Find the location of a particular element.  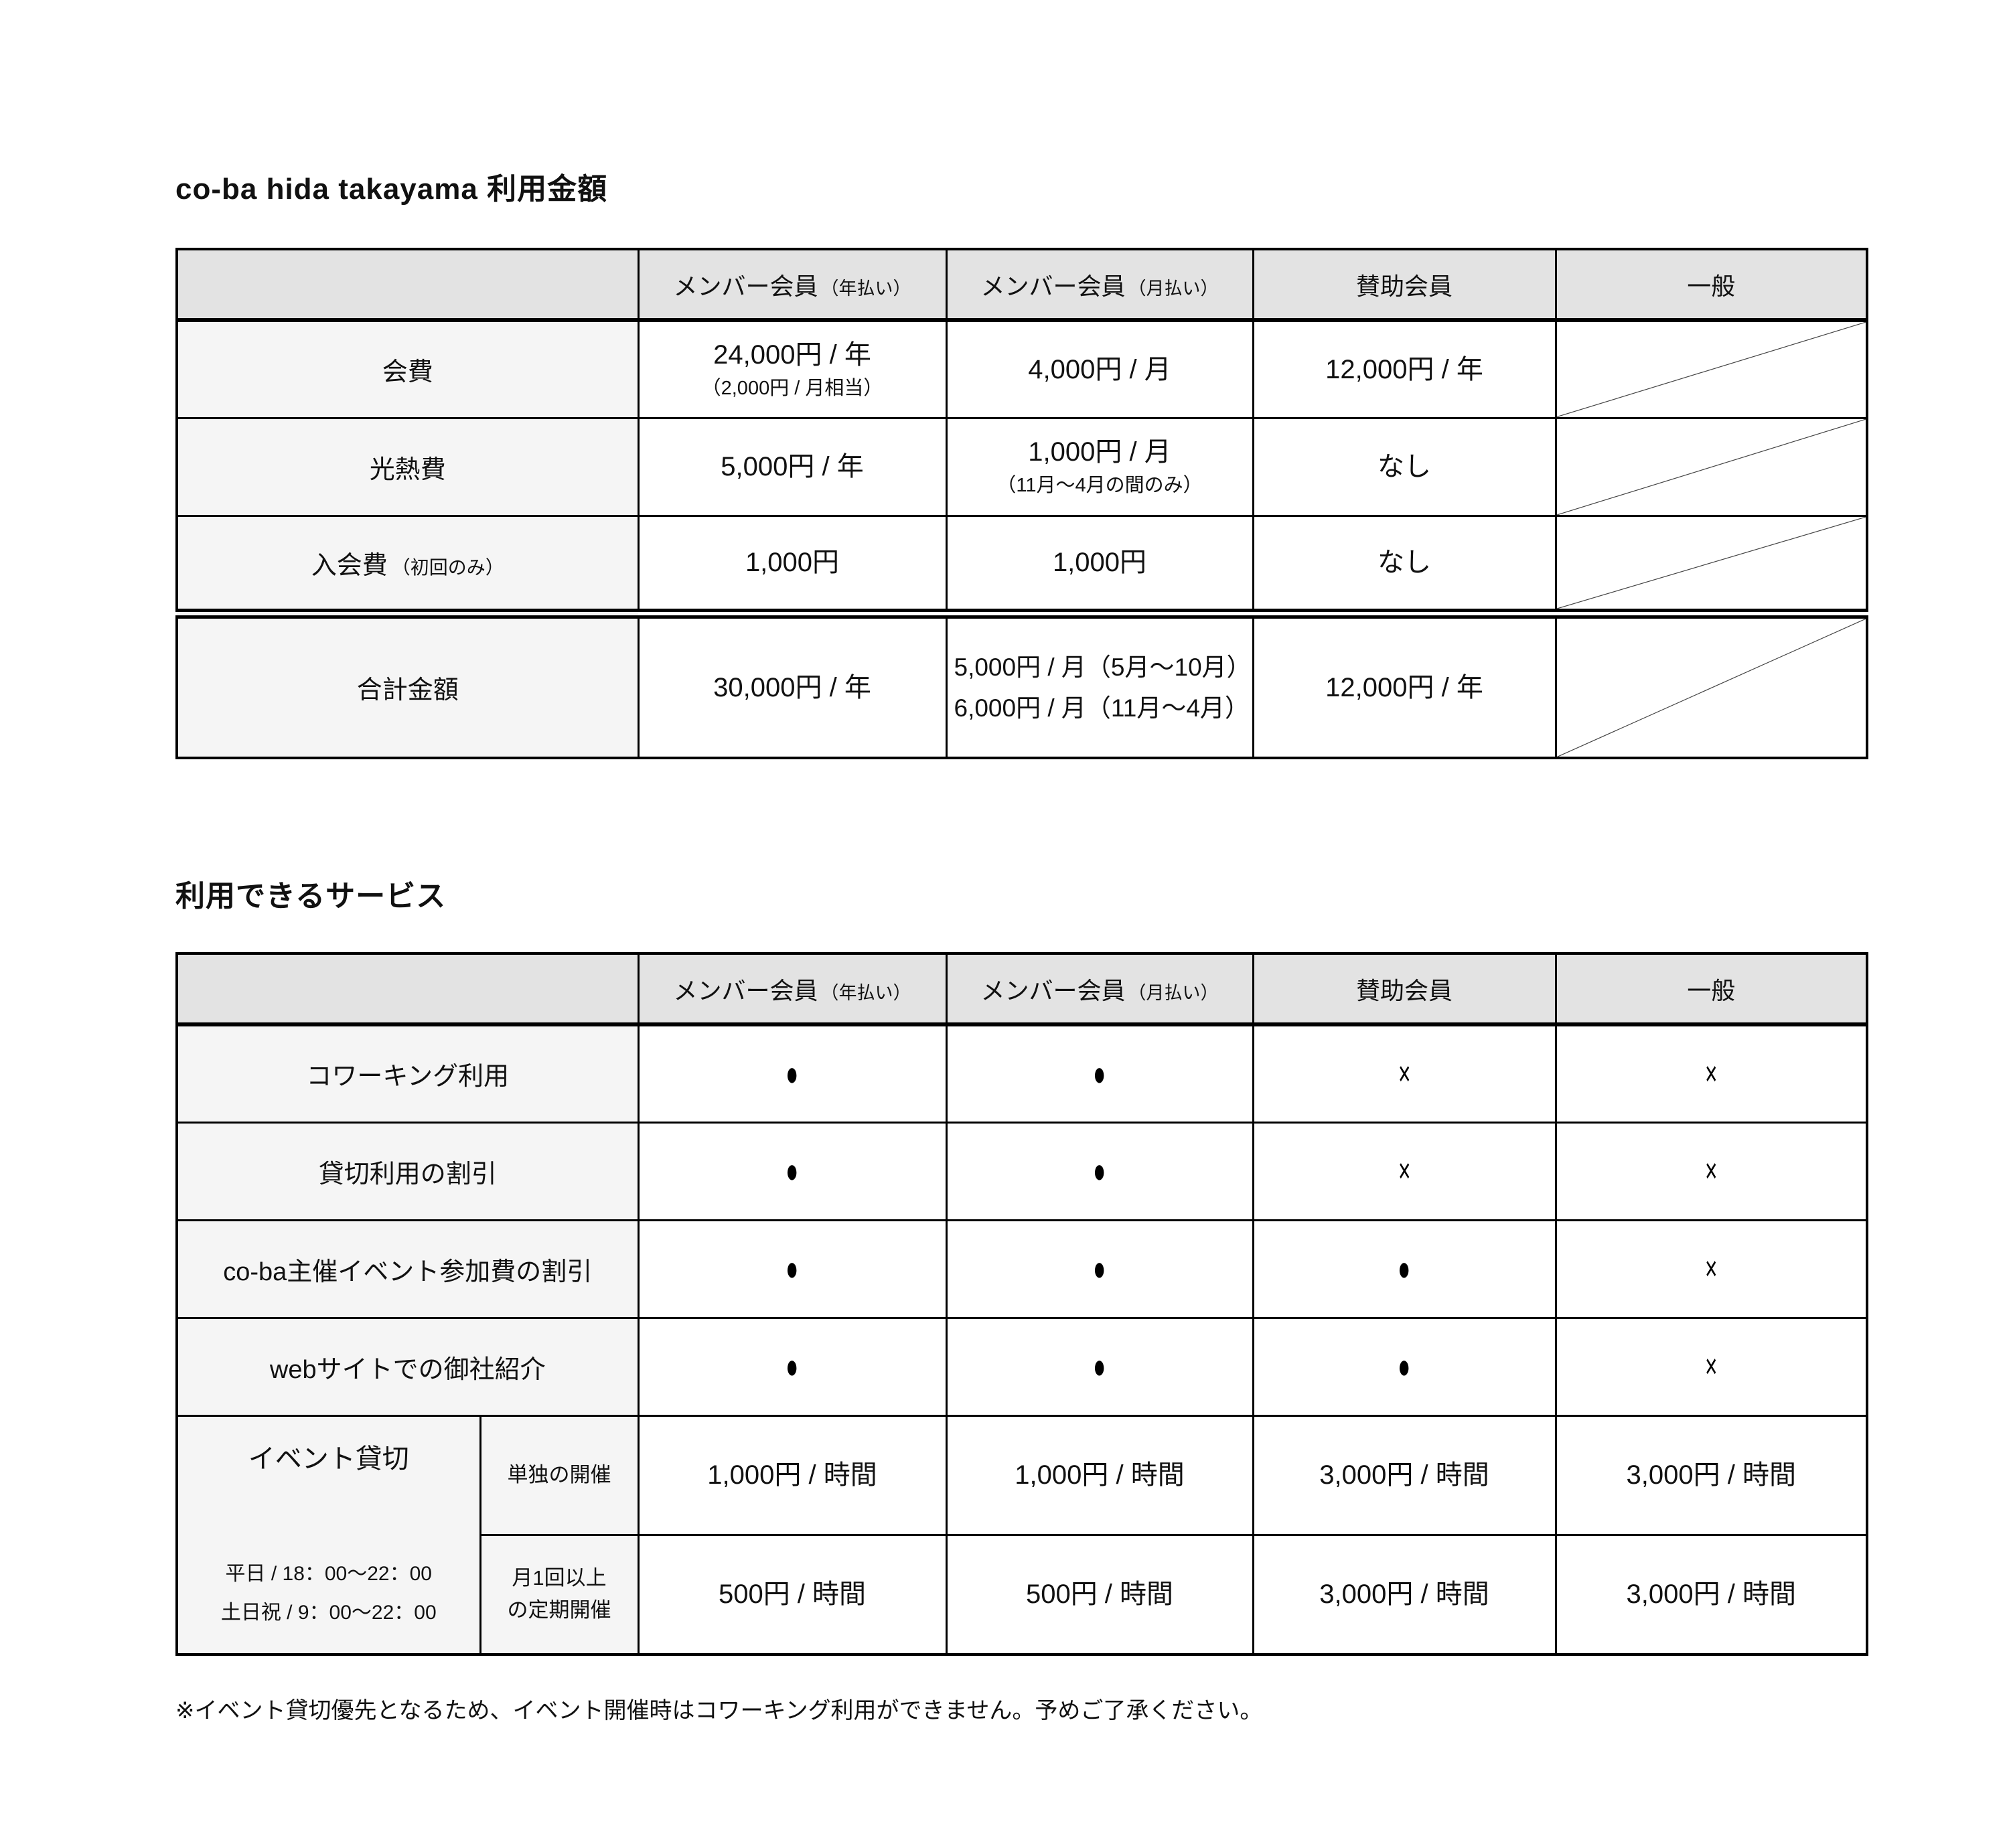

event-subrow-label: の定期開催 is located at coordinates (559, 1610).